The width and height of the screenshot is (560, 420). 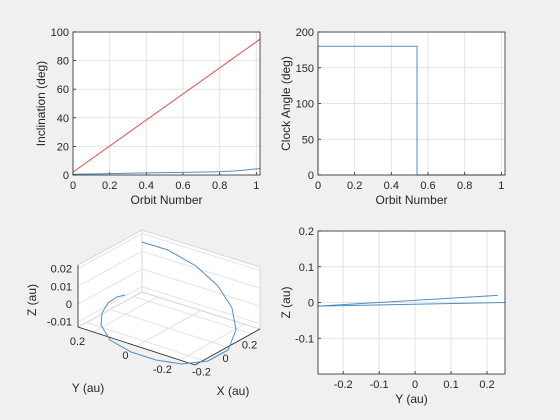 I want to click on xy-axis-lines, so click(x=169, y=346).